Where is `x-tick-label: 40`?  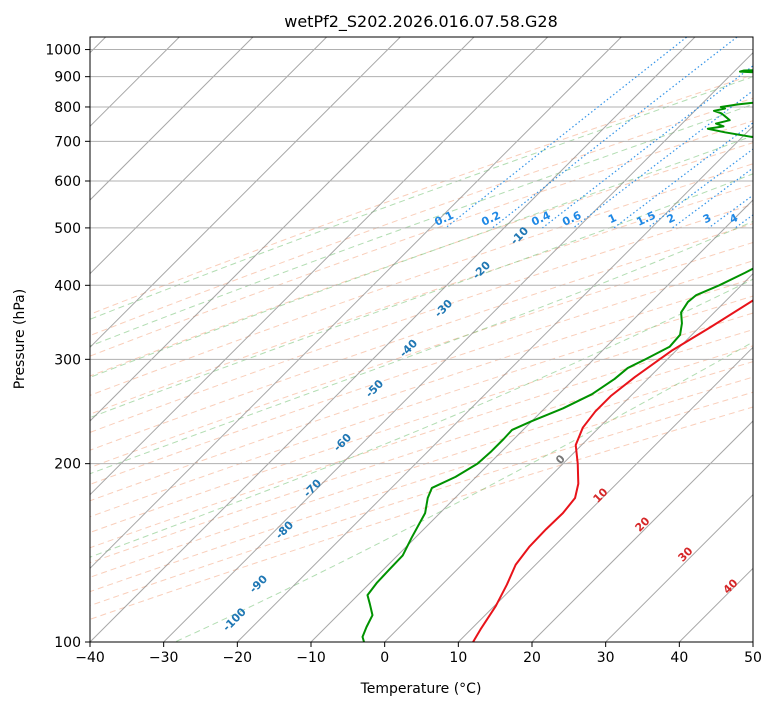
x-tick-label: 40 is located at coordinates (679, 658).